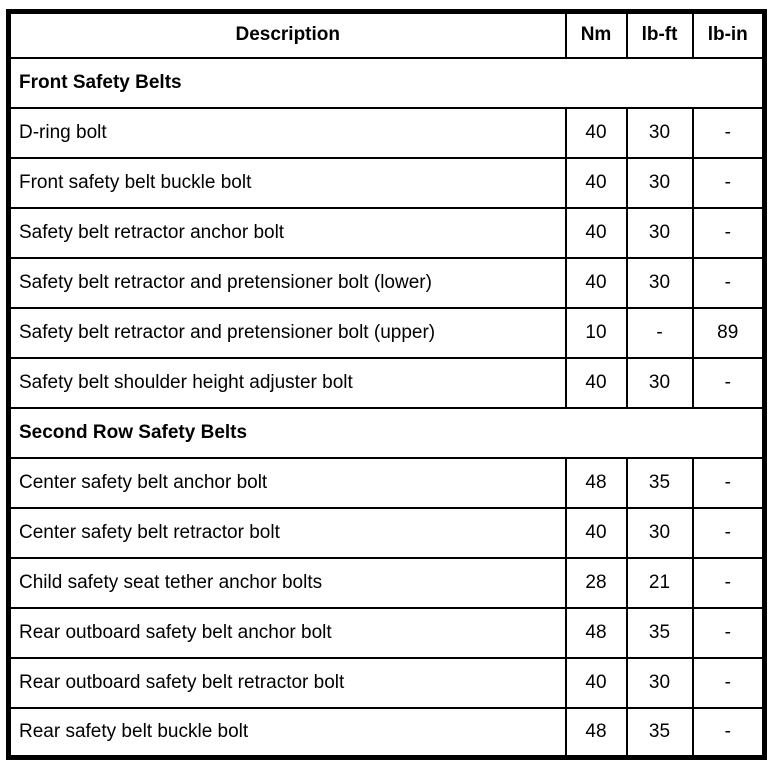 This screenshot has height=769, width=768. Describe the element at coordinates (596, 582) in the screenshot. I see `nm-cell: 28` at that location.